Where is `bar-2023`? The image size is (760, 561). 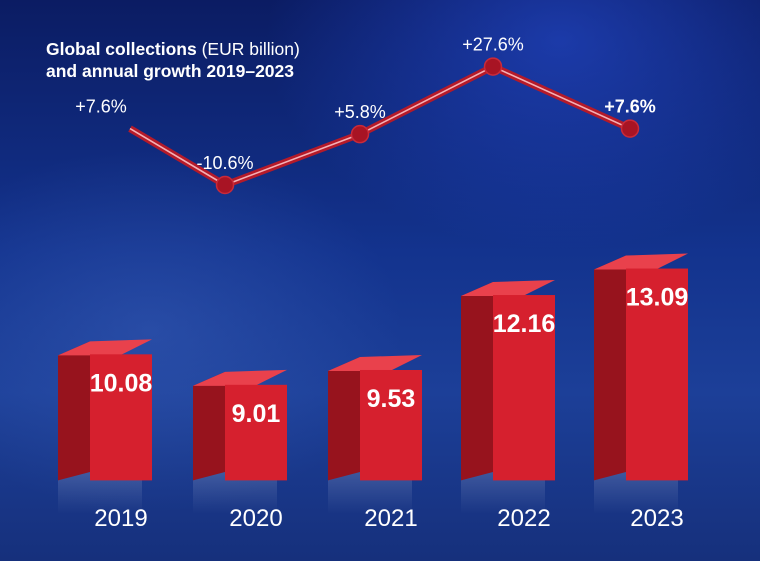 bar-2023 is located at coordinates (641, 383).